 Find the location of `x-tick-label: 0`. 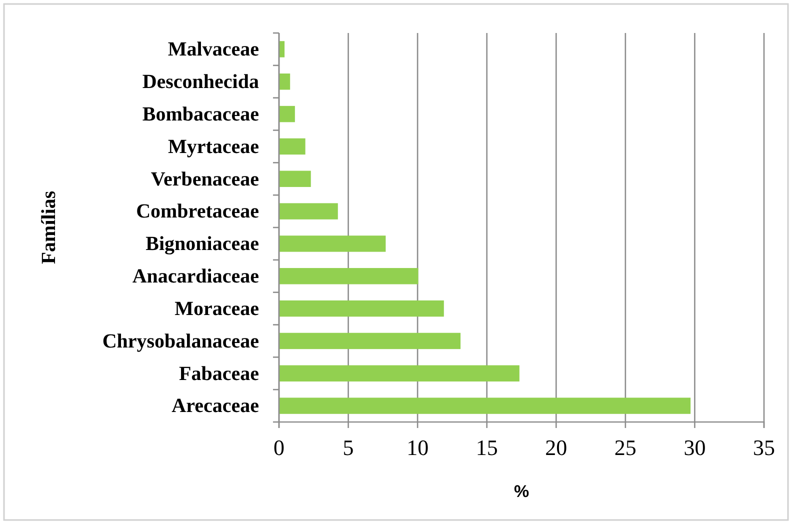

x-tick-label: 0 is located at coordinates (279, 447).